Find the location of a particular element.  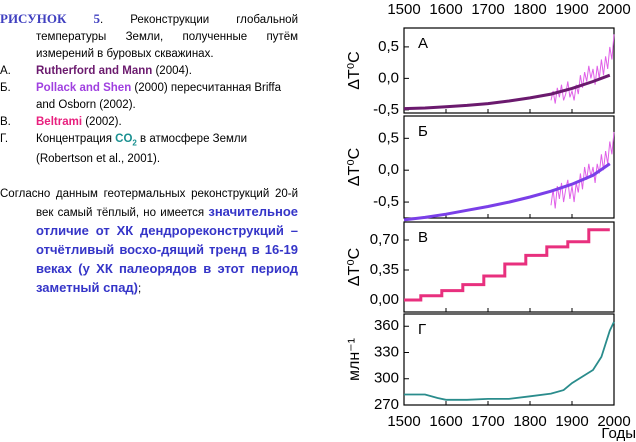

y-tick-label: 270 is located at coordinates (386, 404).